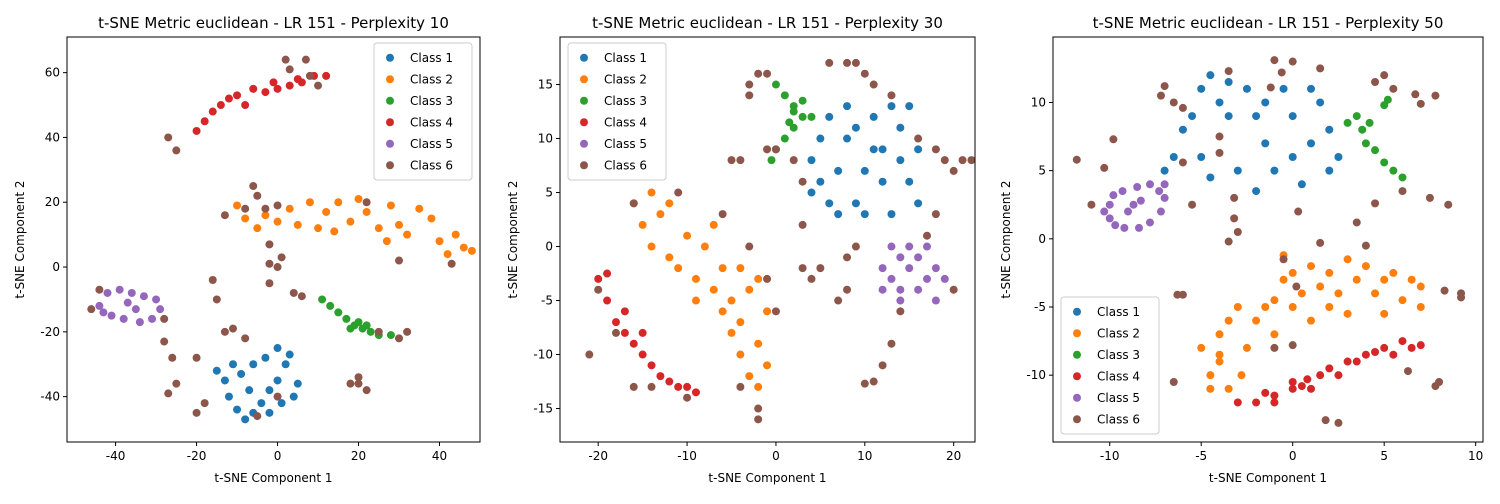 This screenshot has width=1500, height=504. What do you see at coordinates (625, 144) in the screenshot?
I see `legend-label: Class 5` at bounding box center [625, 144].